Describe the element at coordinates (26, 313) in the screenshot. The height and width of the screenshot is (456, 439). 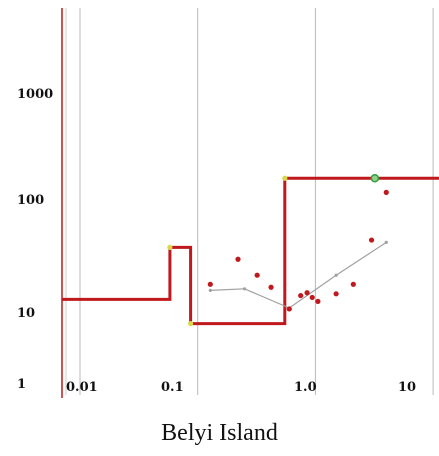
I see `y-tick-label-10: 10` at that location.